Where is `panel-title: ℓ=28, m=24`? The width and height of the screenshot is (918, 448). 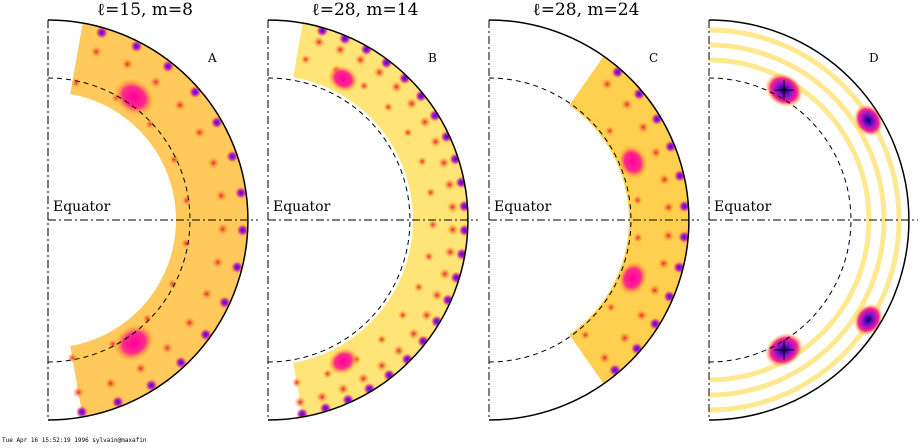 panel-title: ℓ=28, m=24 is located at coordinates (586, 10).